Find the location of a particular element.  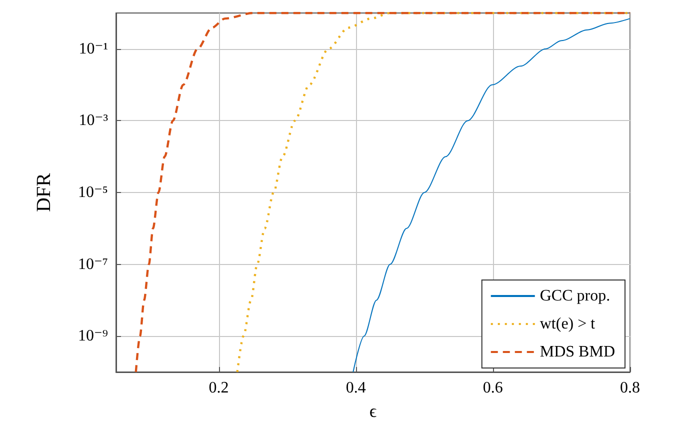

y-tick-label: 10⁻³ is located at coordinates (93, 121).